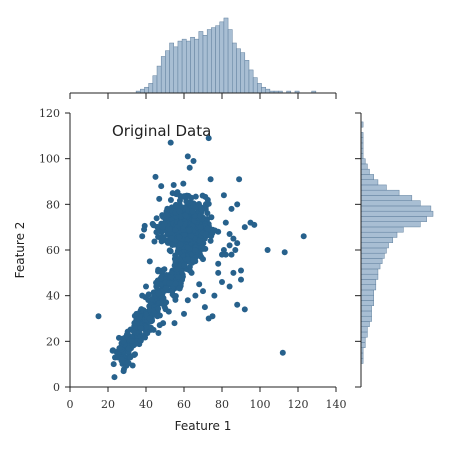 Image resolution: width=450 pixels, height=450 pixels. Describe the element at coordinates (53, 296) in the screenshot. I see `y-tick-label: 40` at that location.